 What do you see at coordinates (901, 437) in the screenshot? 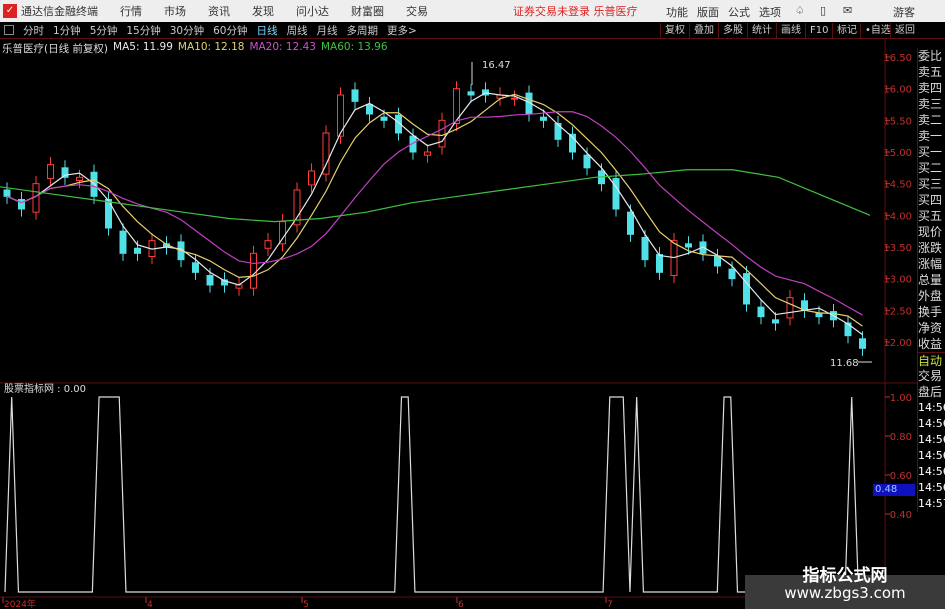
I see `indicator-tick-label: 0.80` at bounding box center [901, 437].